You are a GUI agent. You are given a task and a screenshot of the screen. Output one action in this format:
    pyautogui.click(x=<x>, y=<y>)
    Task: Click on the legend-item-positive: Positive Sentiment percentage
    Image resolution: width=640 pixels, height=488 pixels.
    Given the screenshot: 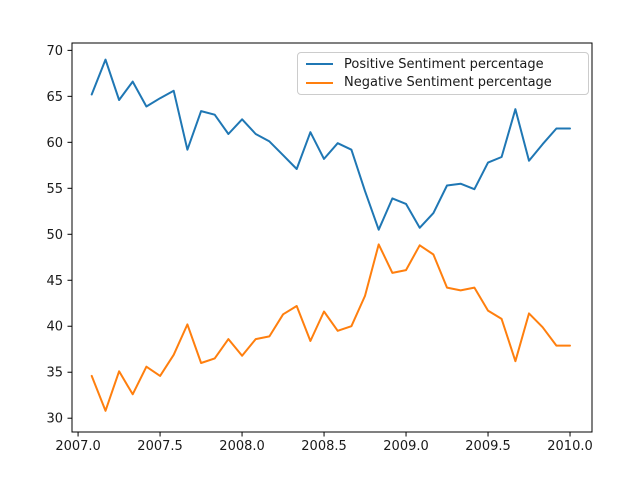 What is the action you would take?
    pyautogui.click(x=443, y=64)
    